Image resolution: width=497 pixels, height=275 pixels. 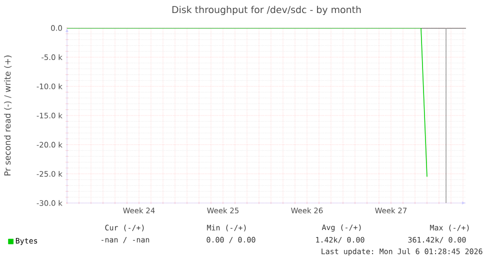 I want to click on chart-title: Disk throughput for /dev/sdc - by month, so click(x=266, y=11).